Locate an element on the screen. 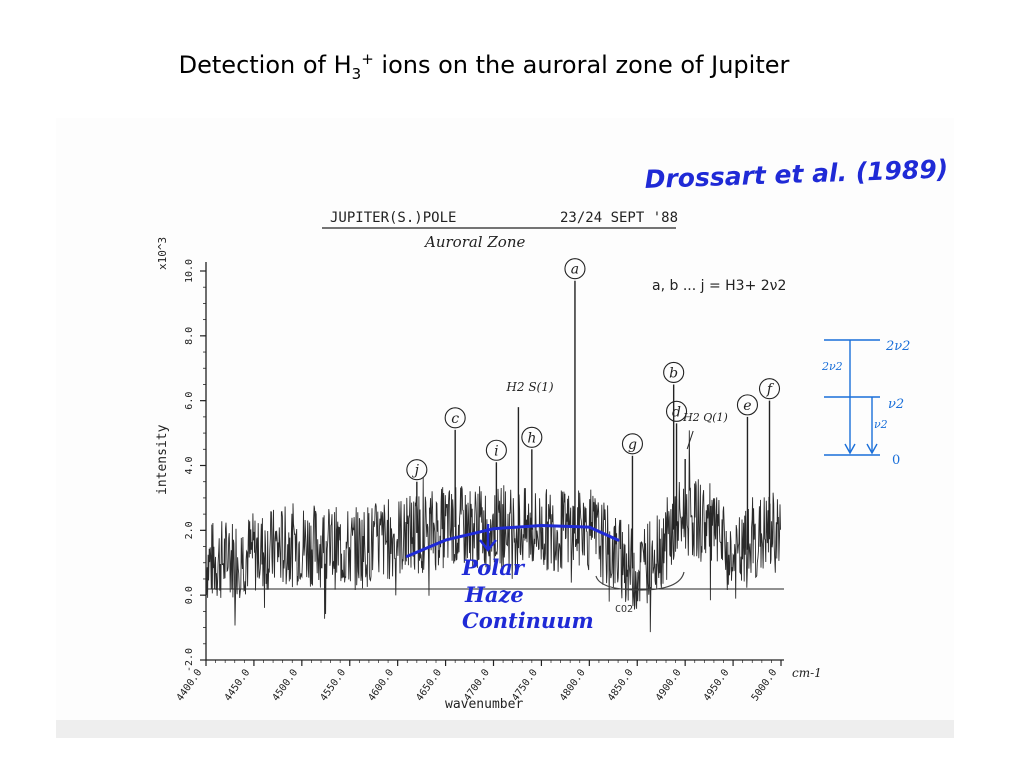 The image size is (1024, 768). polar-haze-curve is located at coordinates (512, 540).